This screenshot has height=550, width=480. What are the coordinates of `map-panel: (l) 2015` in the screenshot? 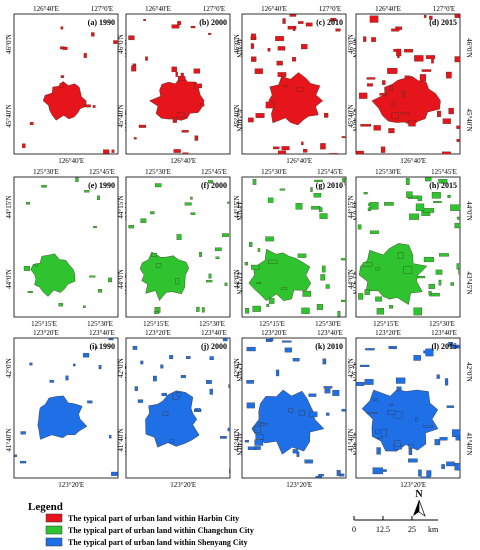 It's located at (408, 408).